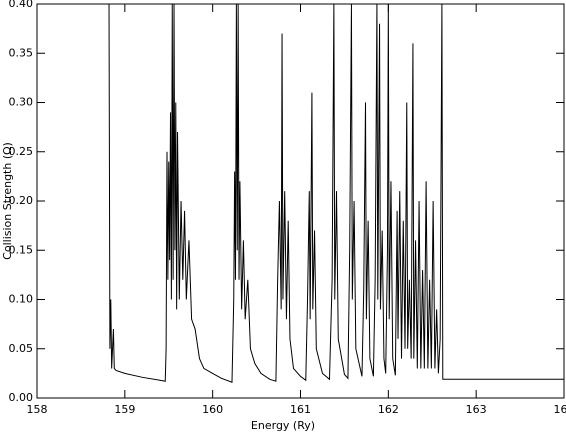 Image resolution: width=566 pixels, height=434 pixels. I want to click on y-tick-label: 0.10, so click(21, 299).